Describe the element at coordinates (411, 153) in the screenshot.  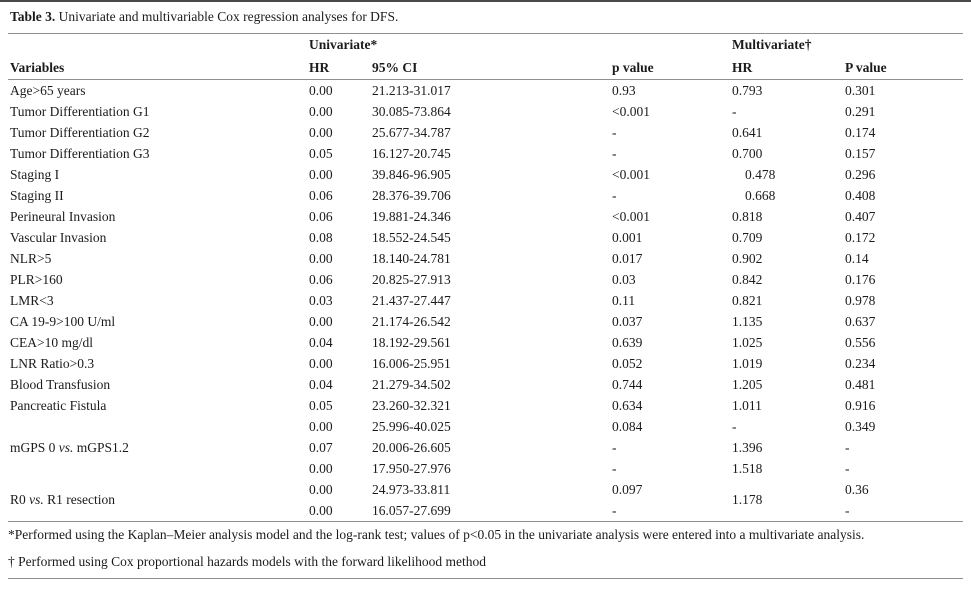
I see `cell-ci: 16.127-20.745` at that location.